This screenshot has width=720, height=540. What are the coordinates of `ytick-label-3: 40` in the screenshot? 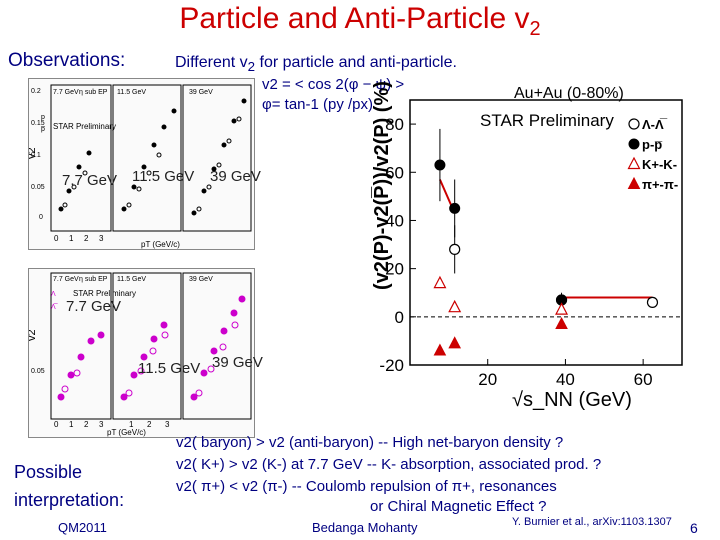 It's located at (394, 220).